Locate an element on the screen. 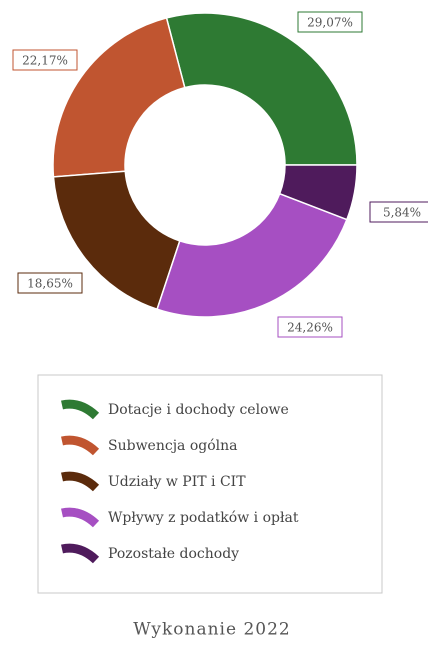 Image resolution: width=428 pixels, height=647 pixels. data-label: 24,26% is located at coordinates (310, 328).